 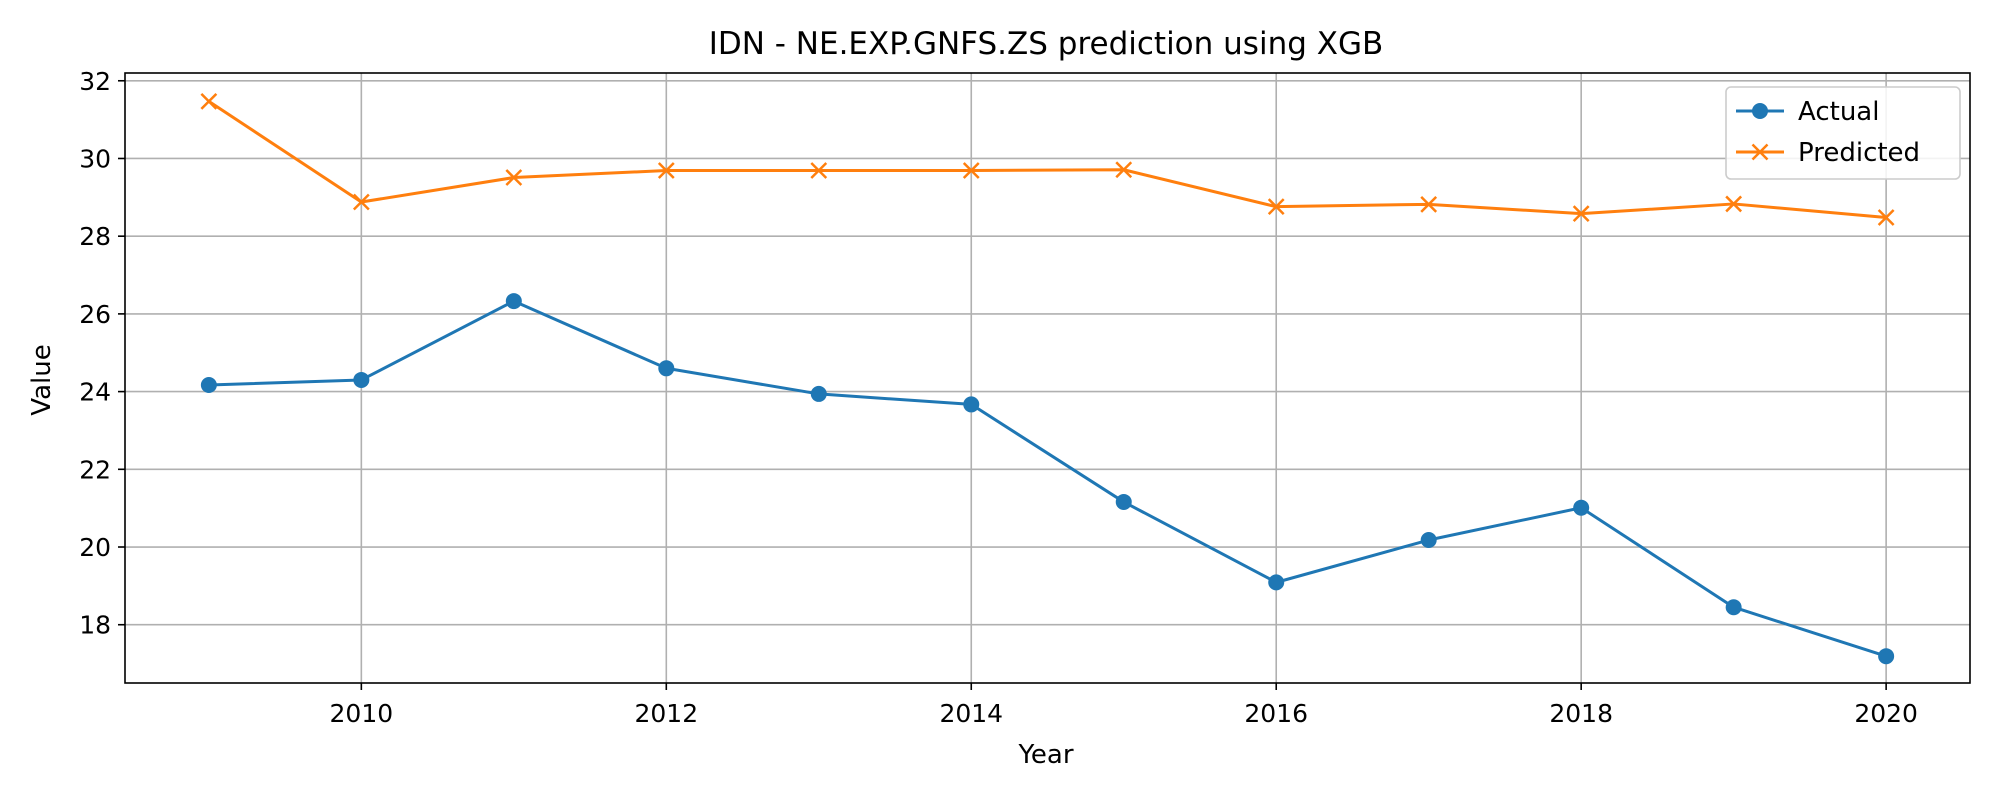 What do you see at coordinates (95, 392) in the screenshot?
I see `y-tick-label: 24` at bounding box center [95, 392].